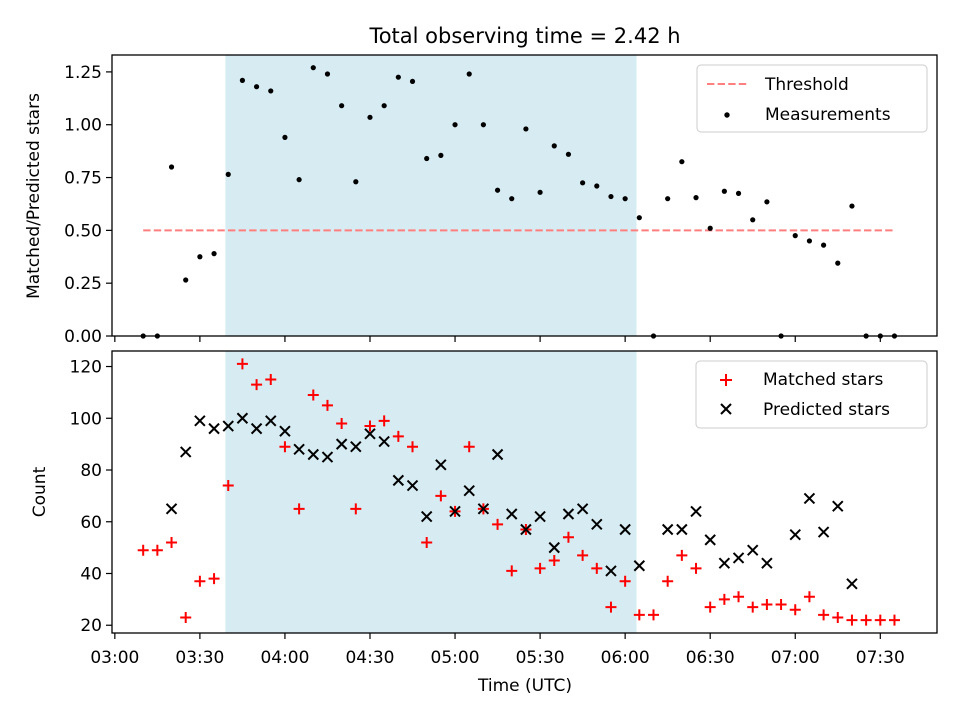 This screenshot has height=720, width=960. Describe the element at coordinates (83, 126) in the screenshot. I see `ratio-y-tick-label: 1.00` at that location.